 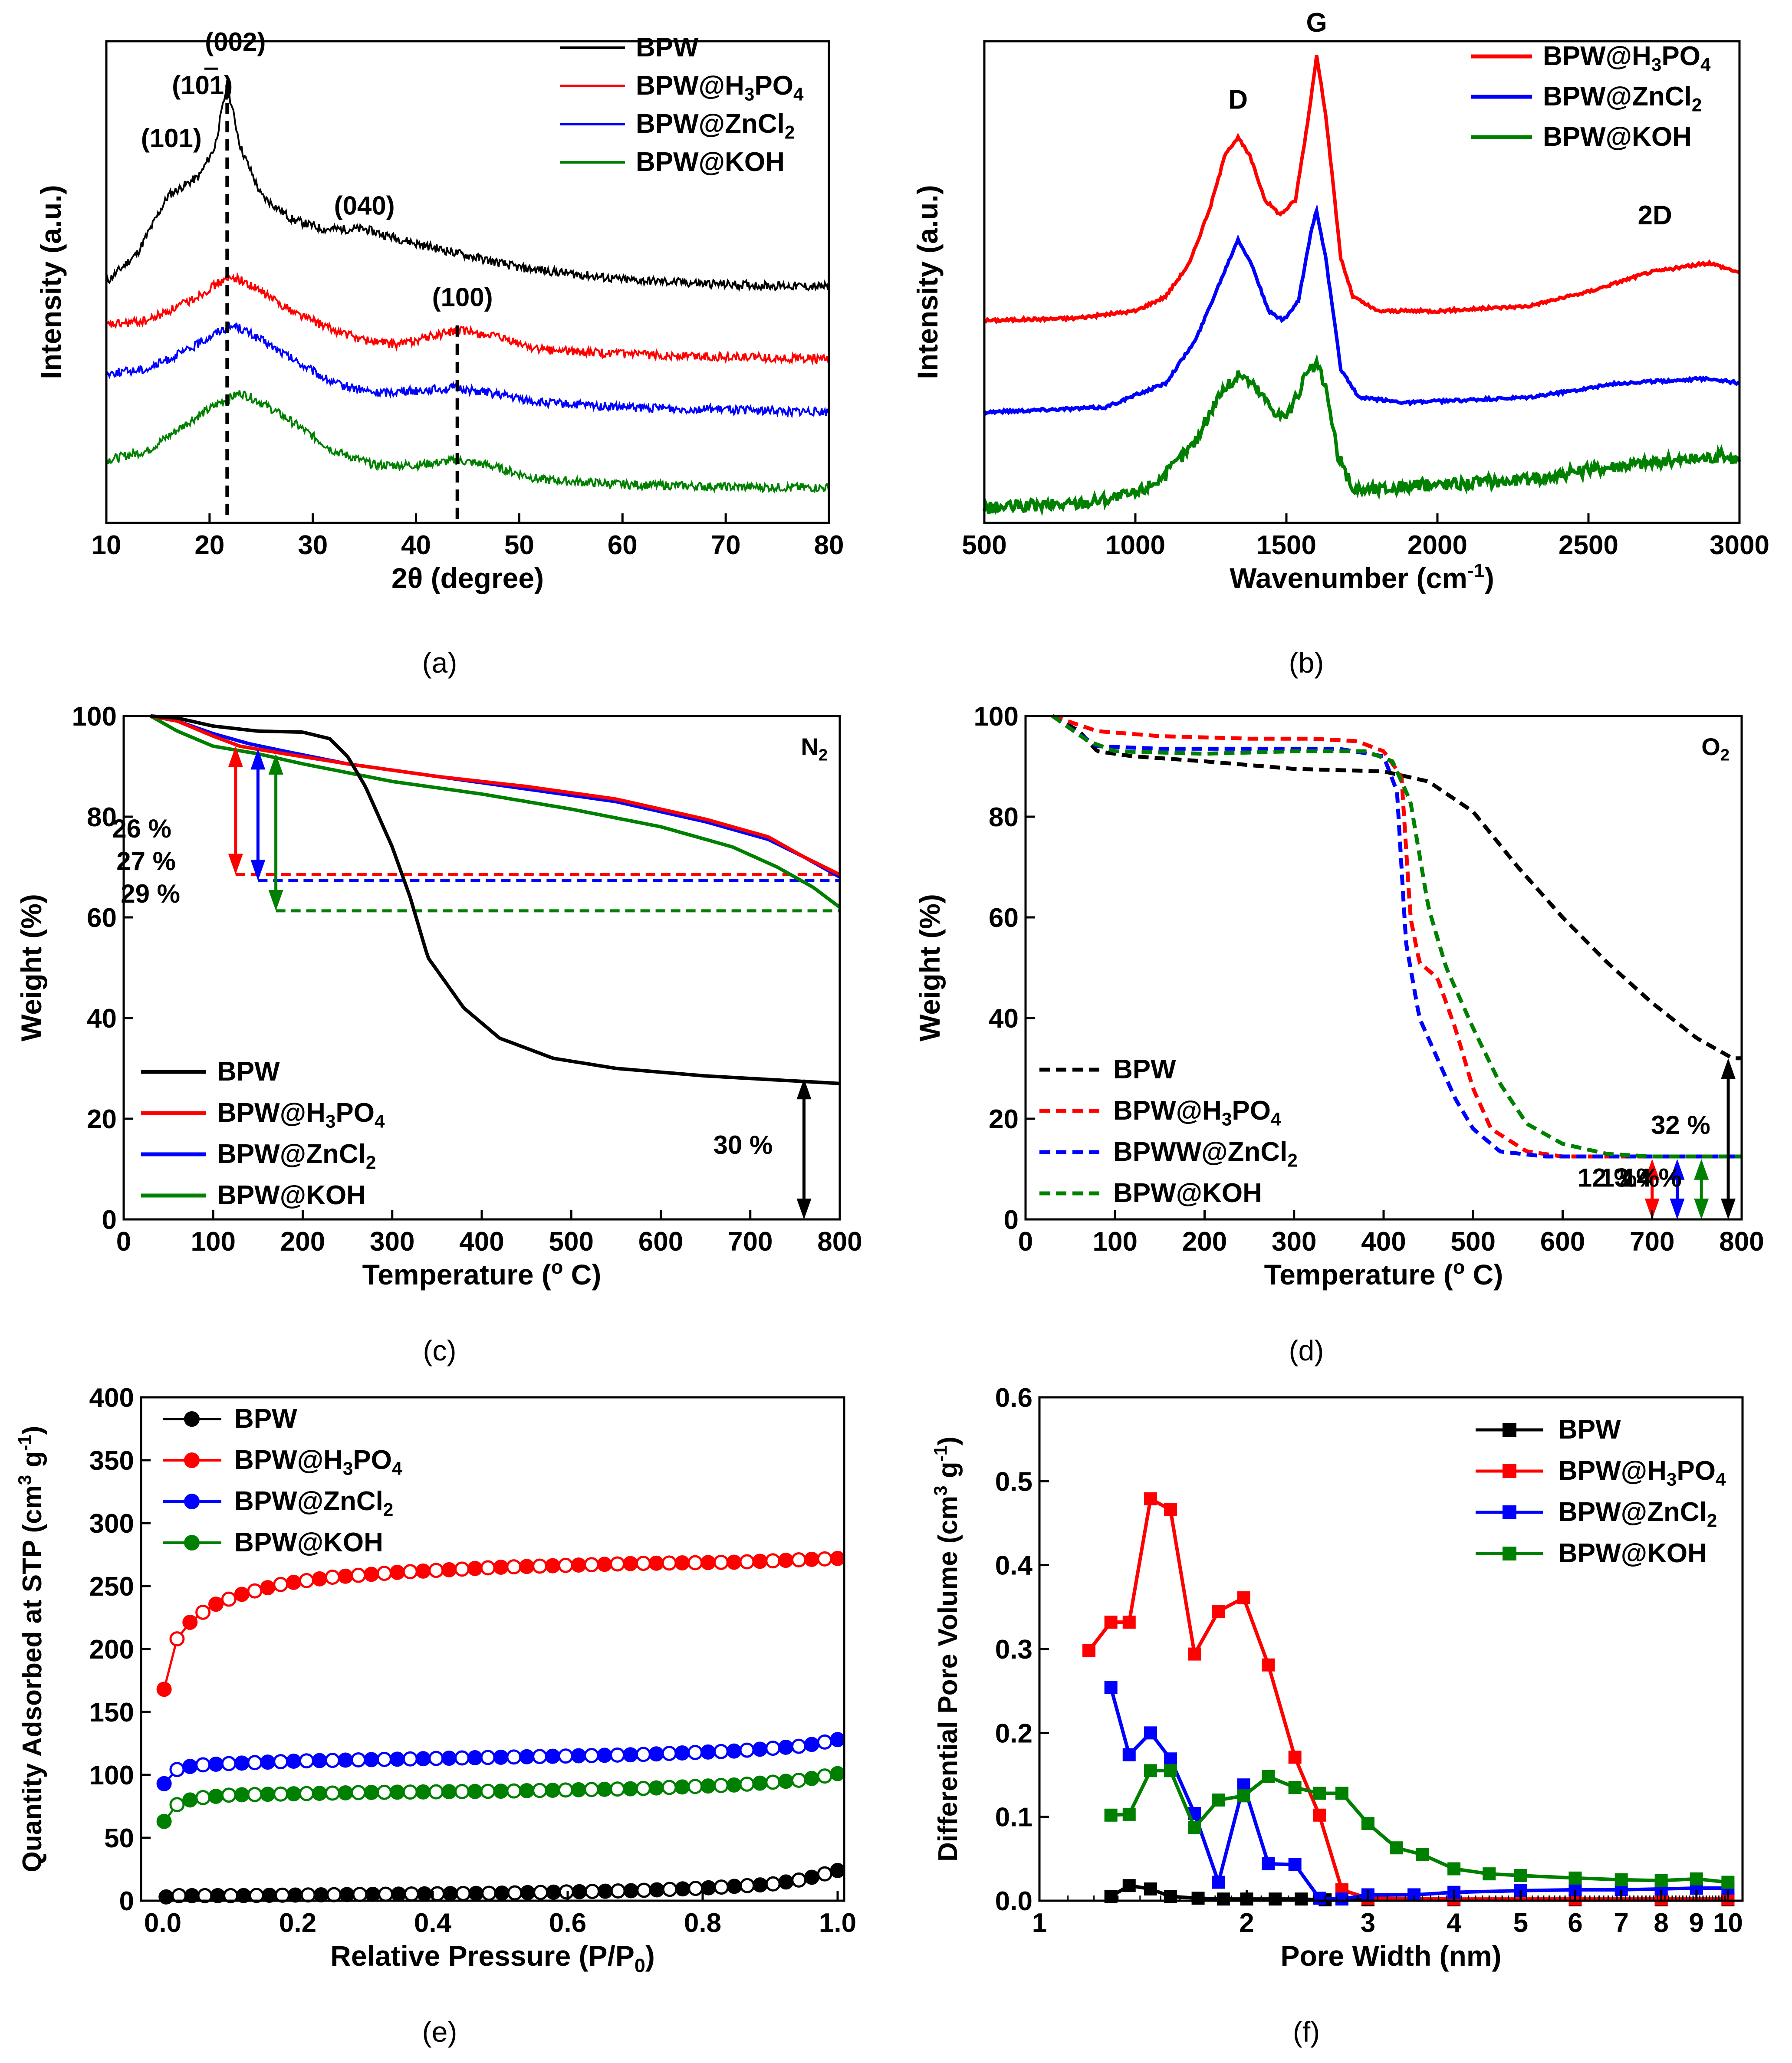 I want to click on label-part: BPW@ZnCl, so click(x=291, y=1154).